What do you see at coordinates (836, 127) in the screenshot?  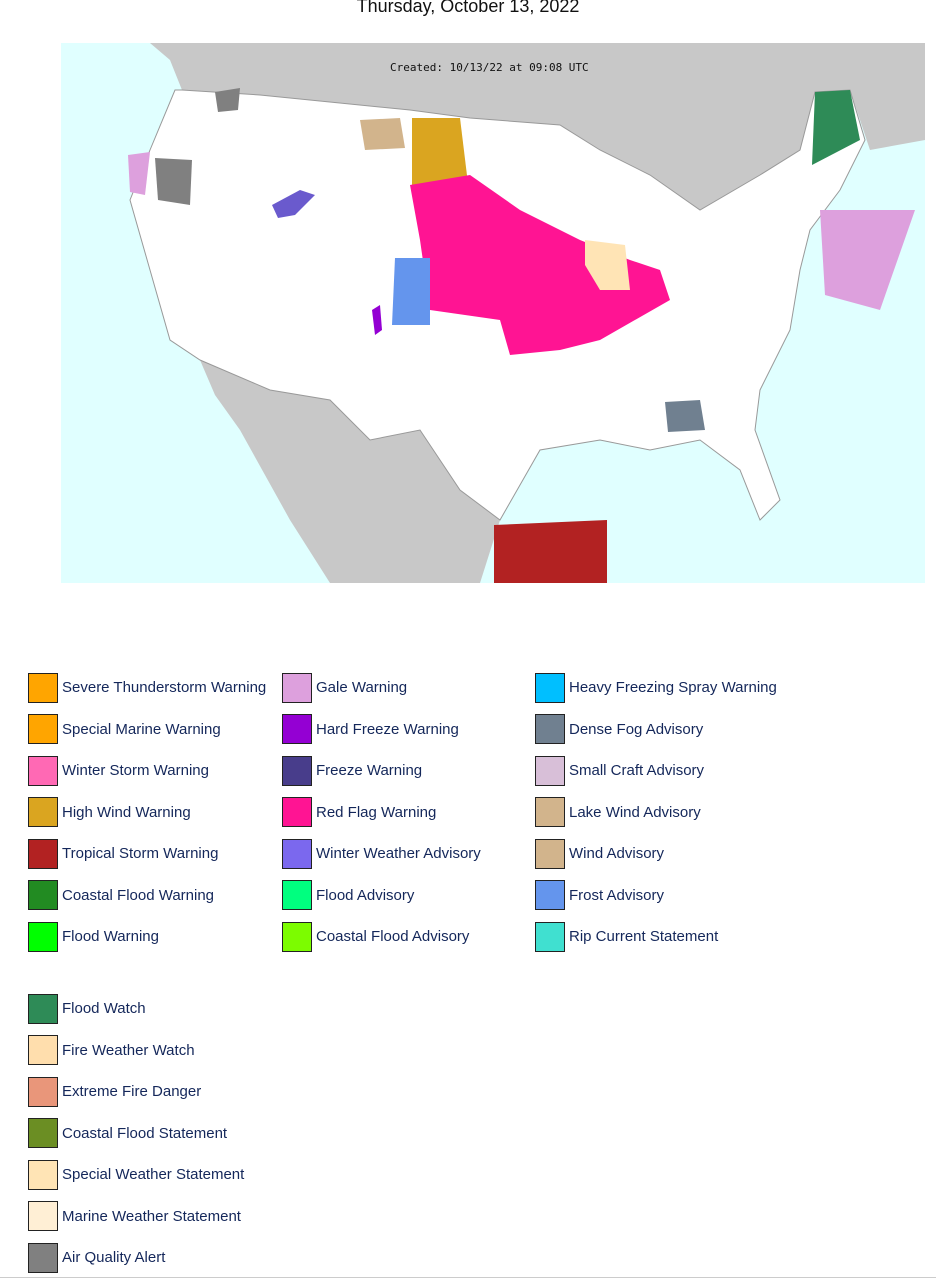 I see `flood-watch-area` at bounding box center [836, 127].